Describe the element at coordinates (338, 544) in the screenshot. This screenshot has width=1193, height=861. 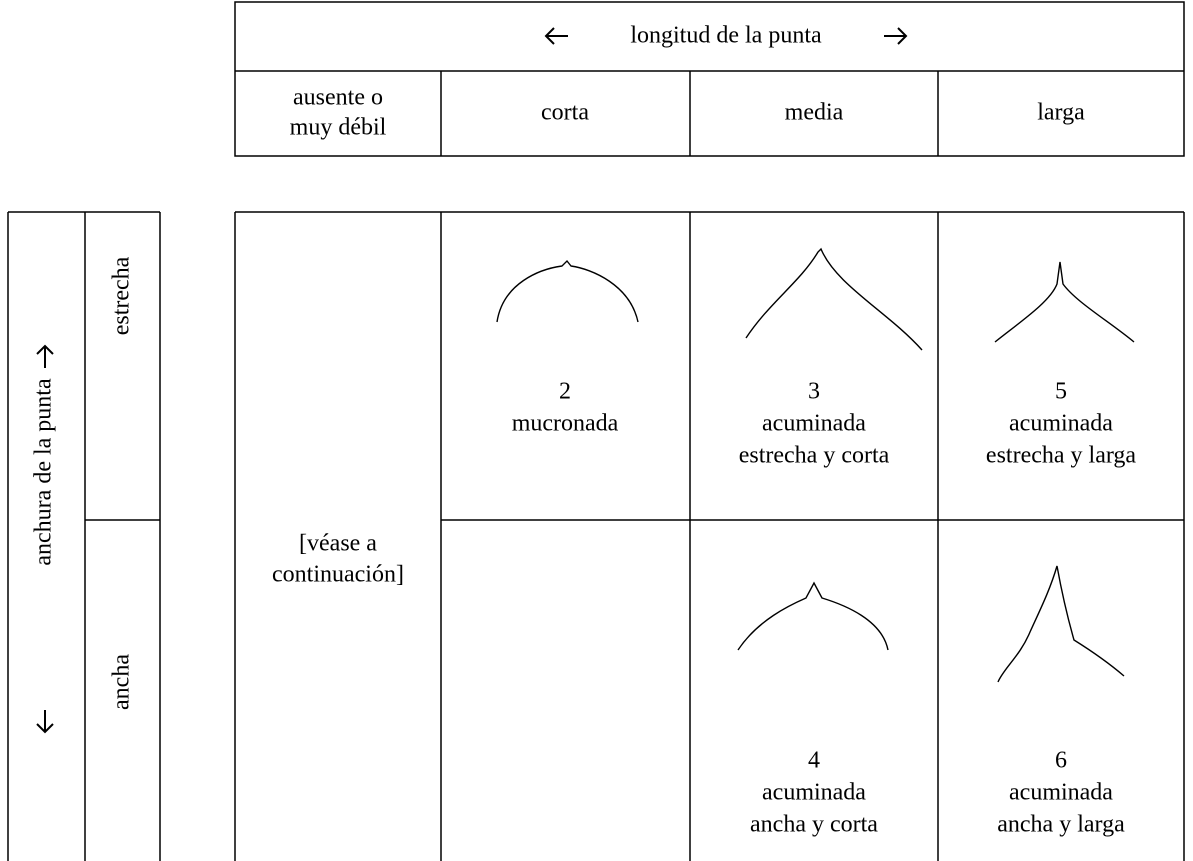
I see `merged-cell: [véase a` at that location.